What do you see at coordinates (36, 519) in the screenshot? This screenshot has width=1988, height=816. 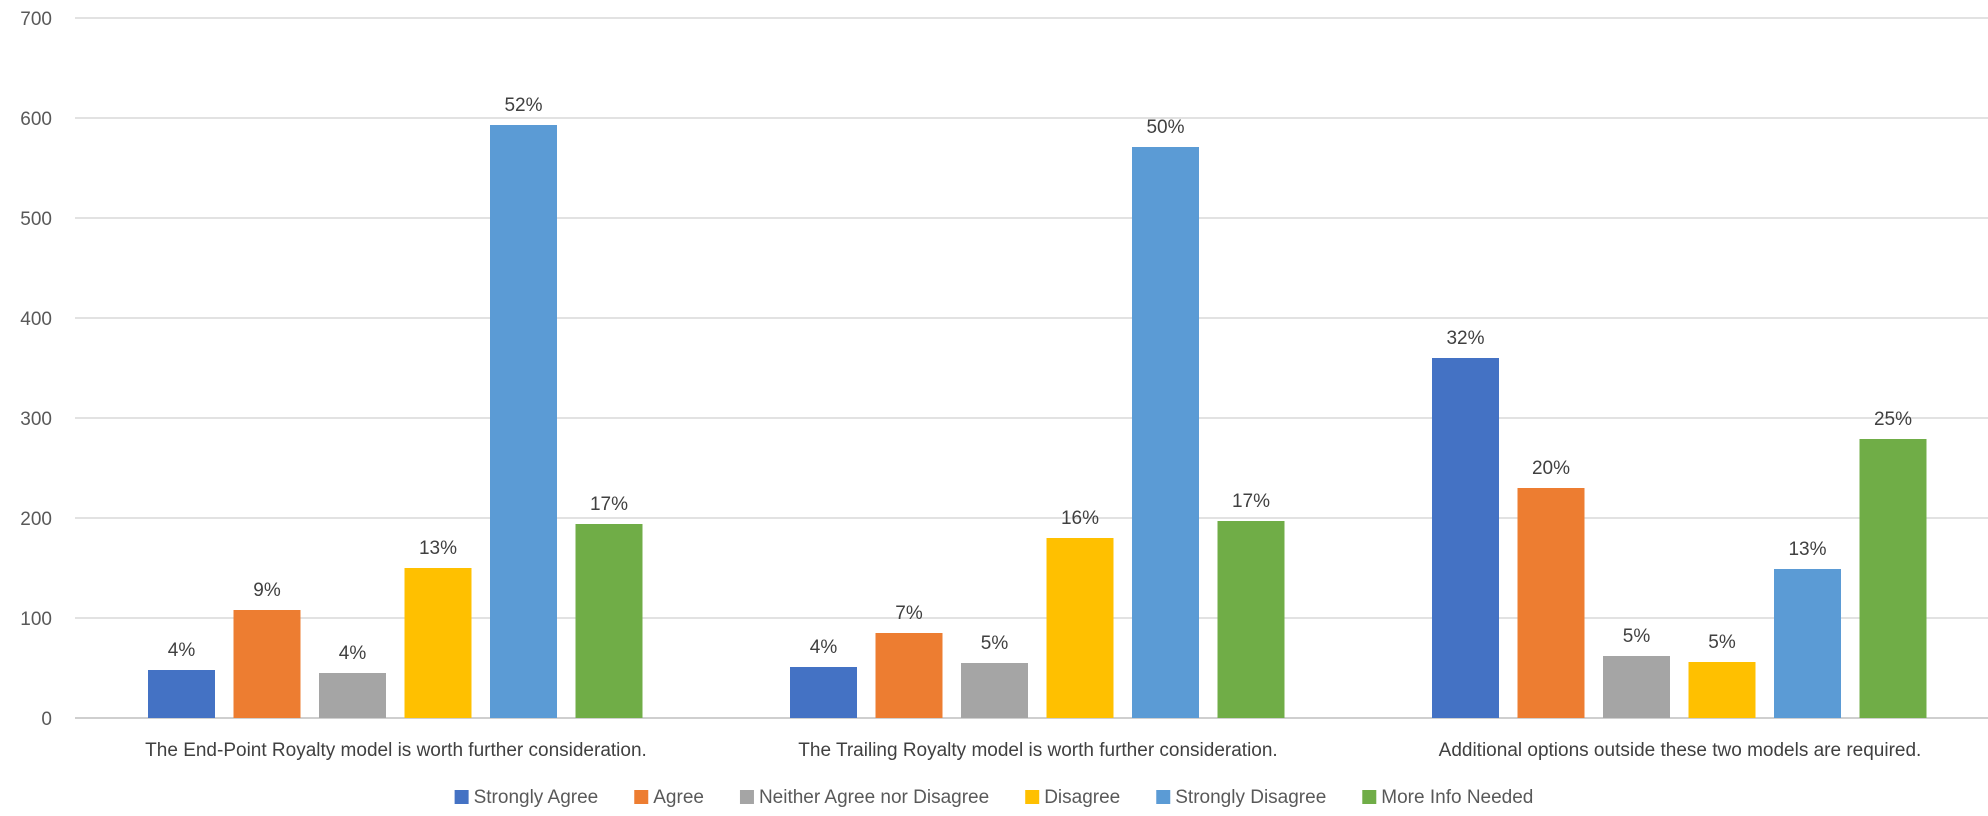 I see `y-tick-label: 200` at bounding box center [36, 519].